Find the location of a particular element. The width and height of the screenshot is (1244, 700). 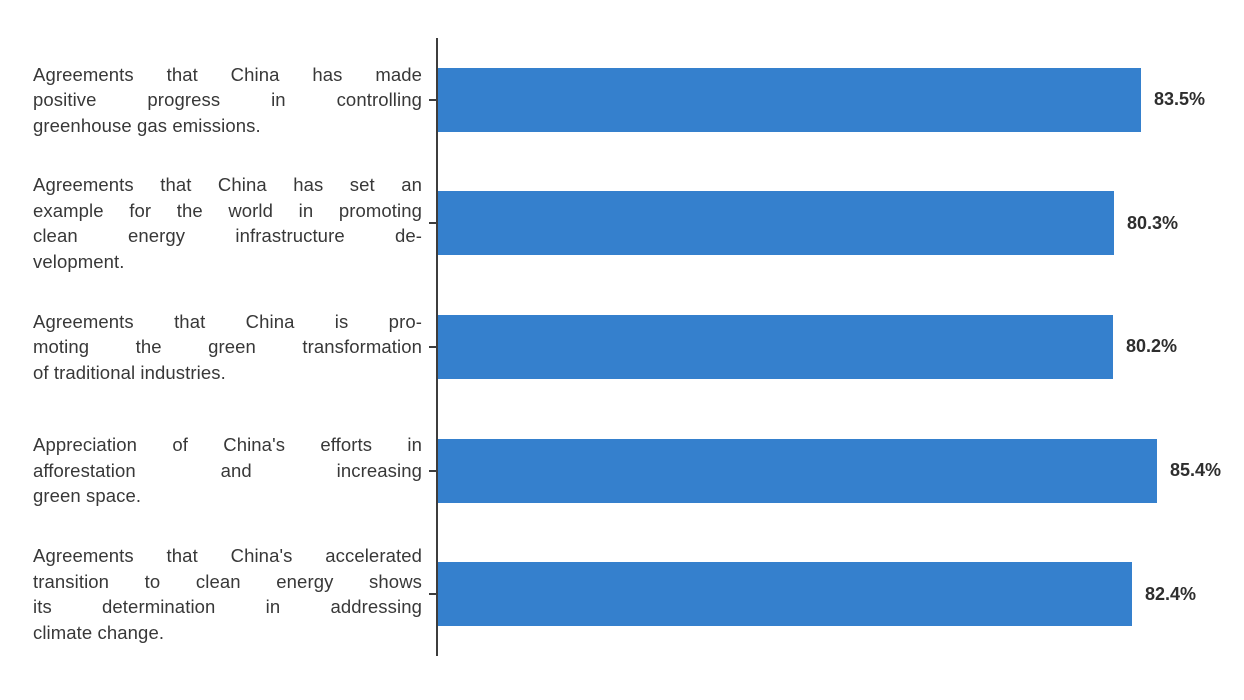

value-label: 85.4% is located at coordinates (1196, 470).